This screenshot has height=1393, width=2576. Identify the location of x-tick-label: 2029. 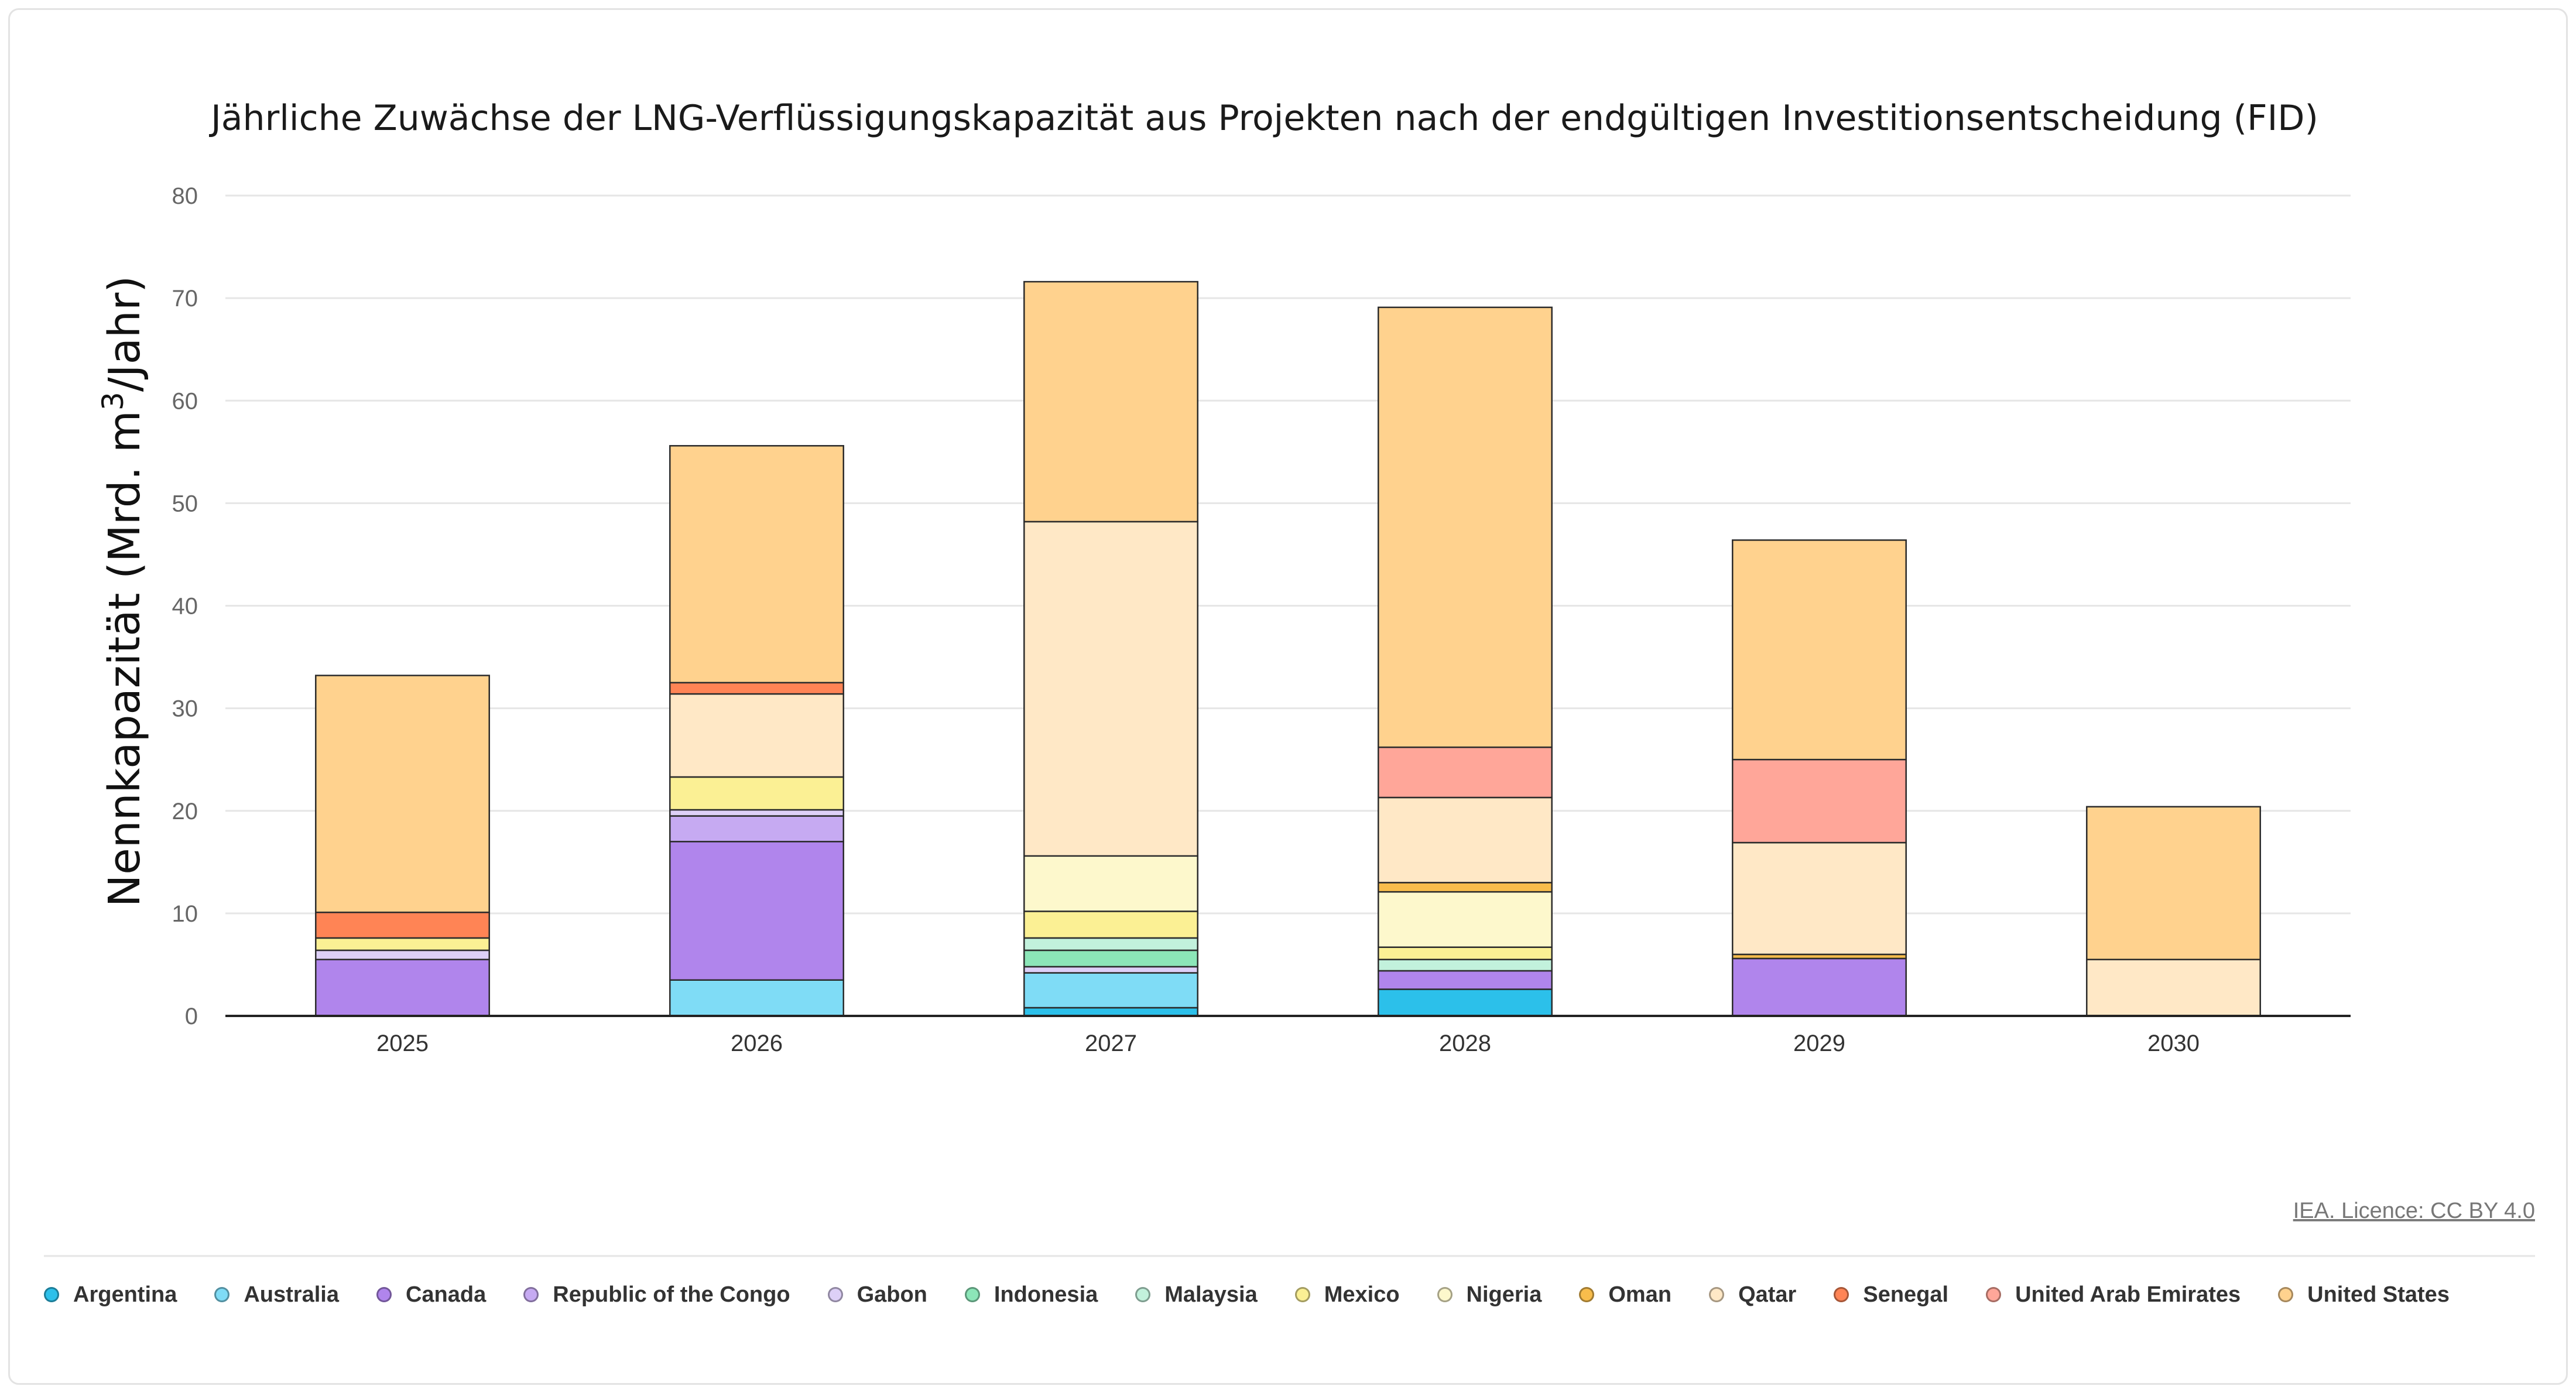
(1819, 1043).